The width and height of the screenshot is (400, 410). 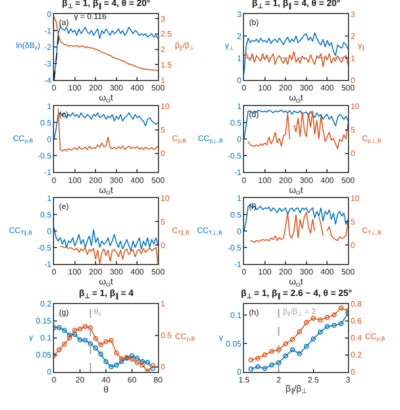 I want to click on y2-tick-label: 0.2, so click(x=356, y=355).